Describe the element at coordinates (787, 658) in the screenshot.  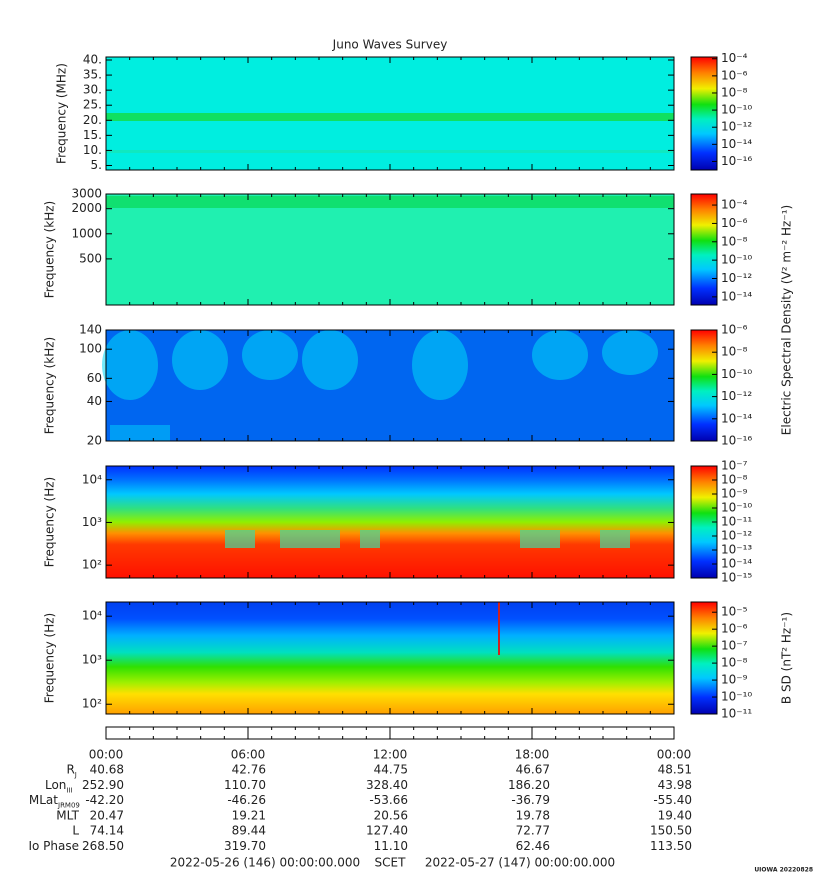
I see `colorbar-label: B SD (nT² Hz⁻¹)` at that location.